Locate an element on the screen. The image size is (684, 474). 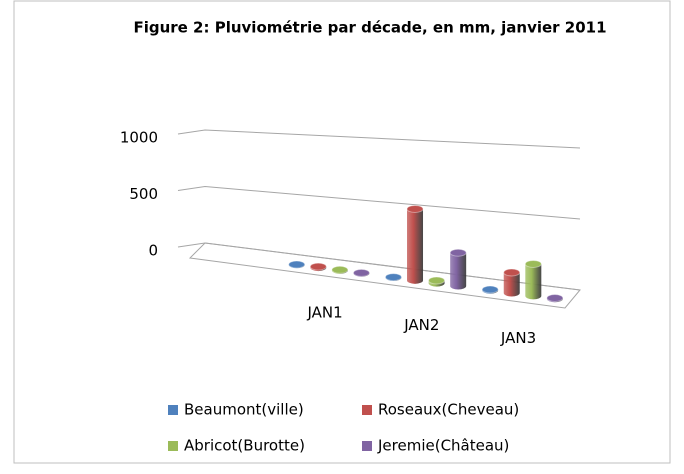
x-tick-label: JAN1 is located at coordinates (324, 313).